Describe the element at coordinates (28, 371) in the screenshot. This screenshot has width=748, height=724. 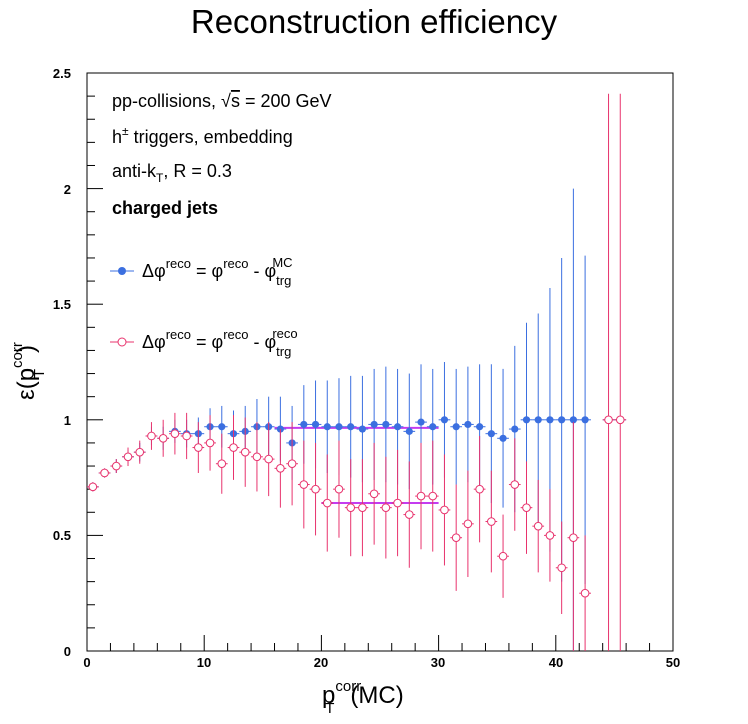
I see `y-axis-title: ε(pcorrT)` at that location.